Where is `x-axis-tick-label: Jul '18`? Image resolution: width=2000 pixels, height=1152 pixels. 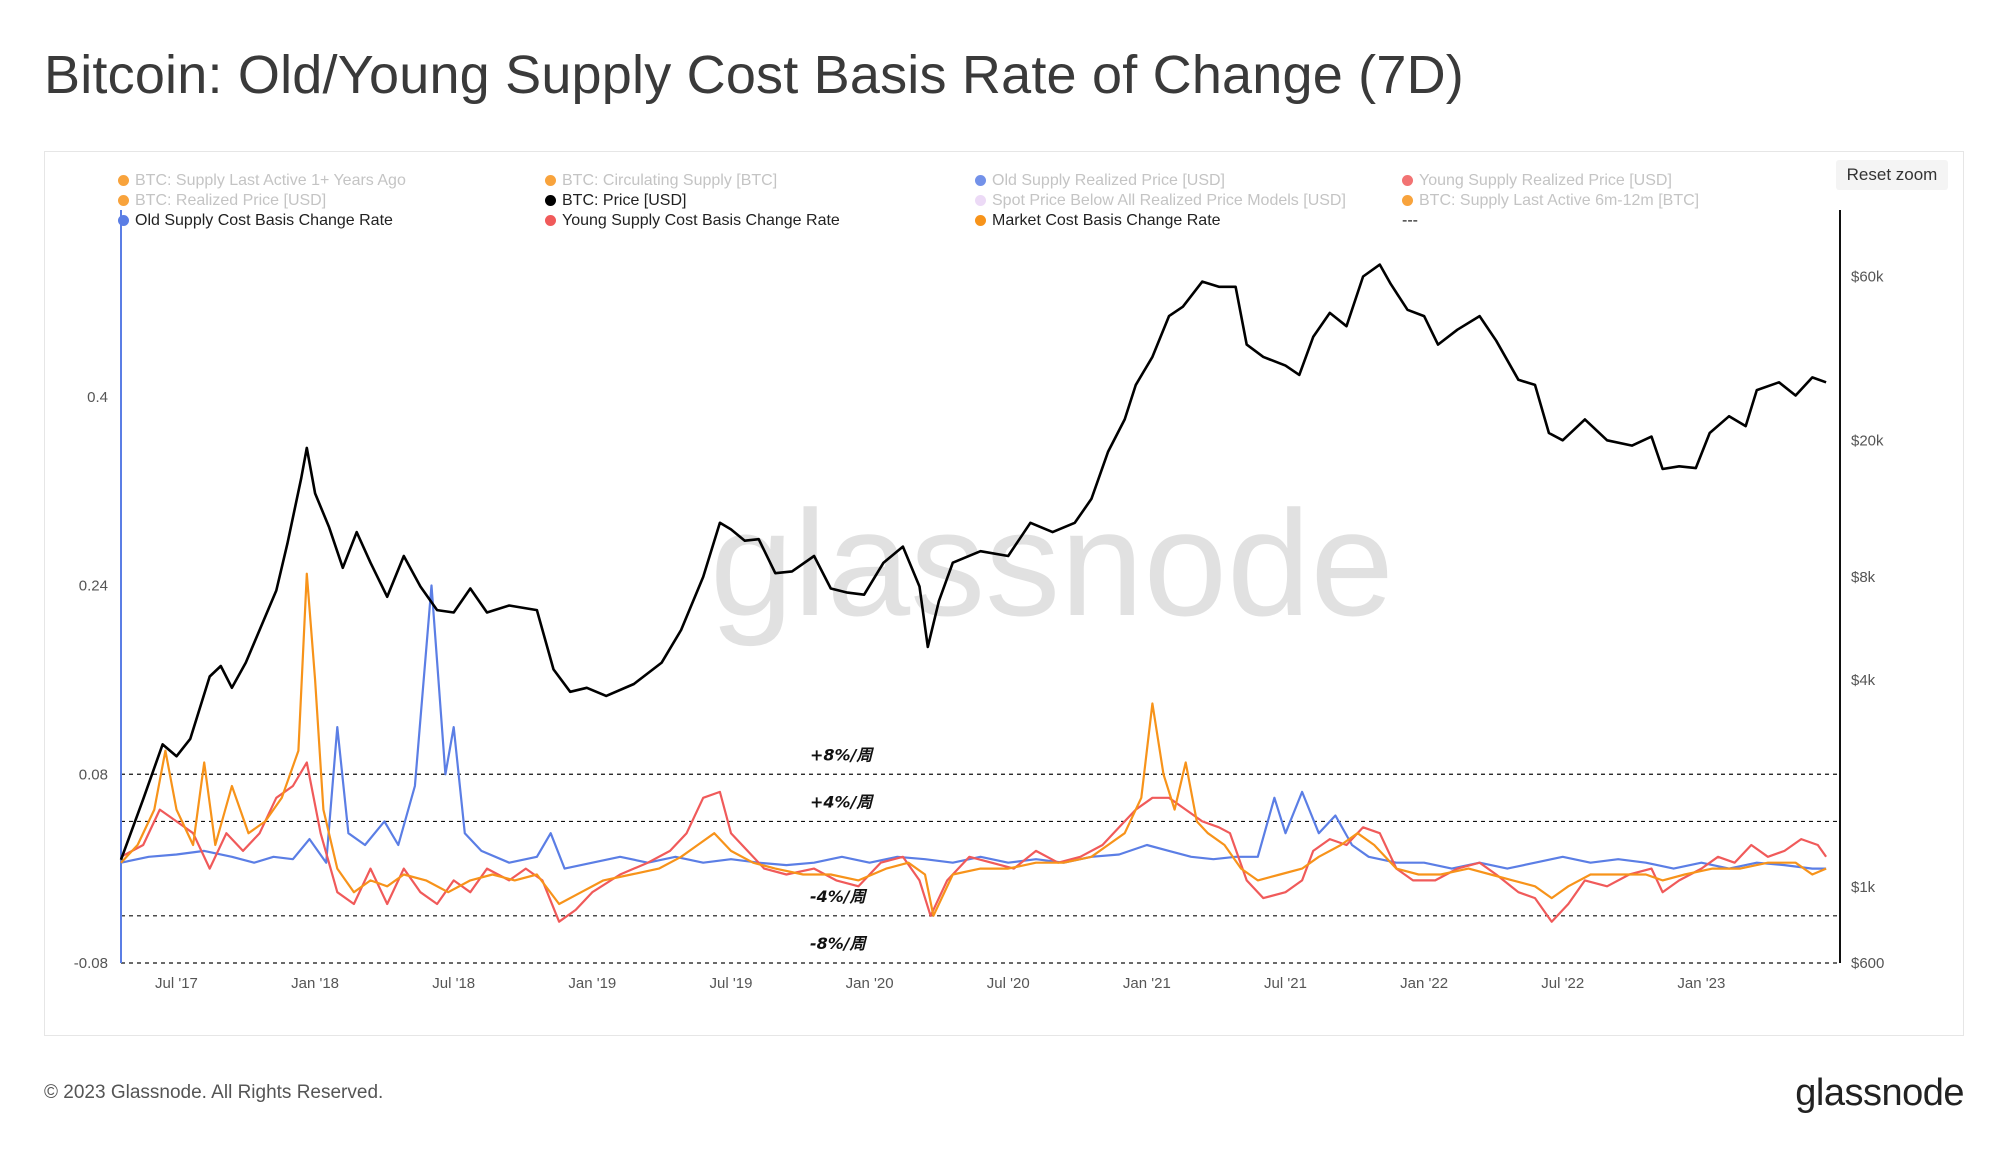 x-axis-tick-label: Jul '18 is located at coordinates (453, 983).